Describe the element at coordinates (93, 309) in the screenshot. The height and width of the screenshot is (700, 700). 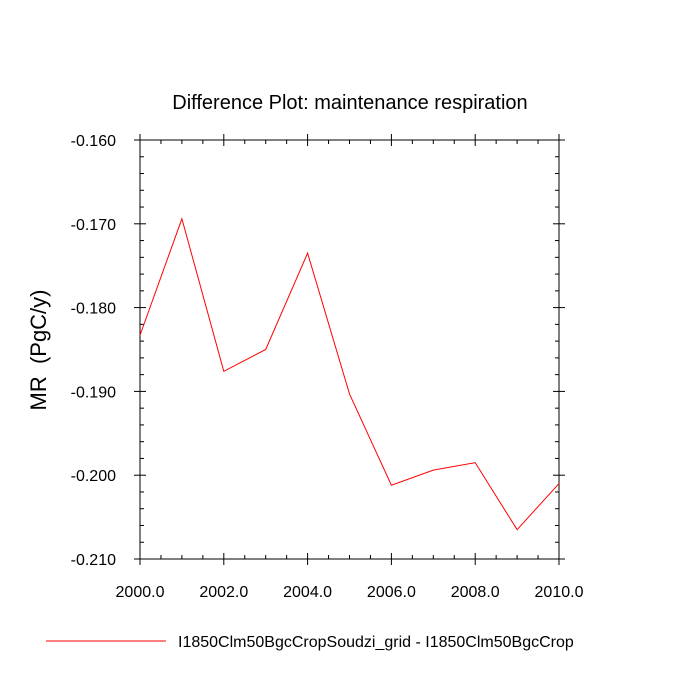
I see `y-tick-label: -0.180` at that location.